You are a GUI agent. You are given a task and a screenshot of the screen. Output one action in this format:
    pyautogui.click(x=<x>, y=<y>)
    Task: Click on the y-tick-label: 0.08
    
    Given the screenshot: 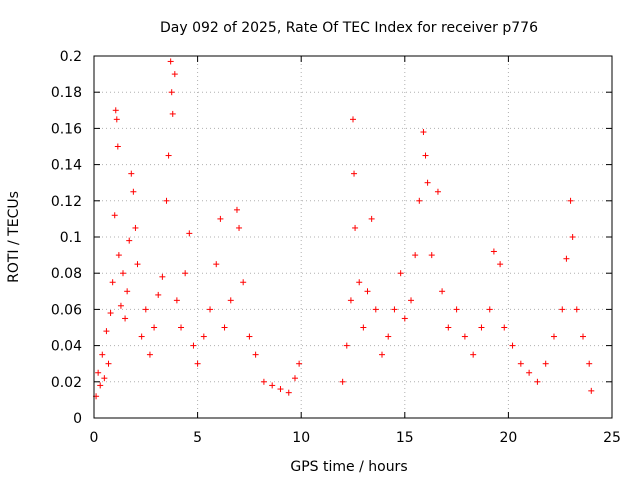 What is the action you would take?
    pyautogui.click(x=66, y=274)
    